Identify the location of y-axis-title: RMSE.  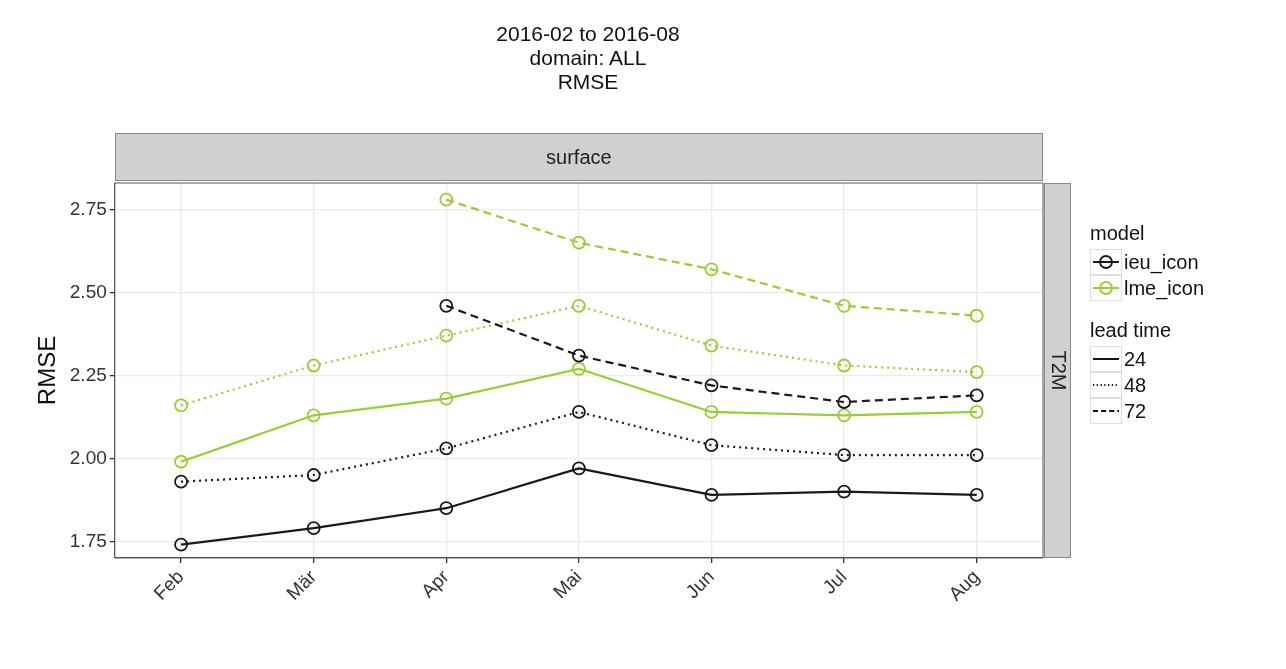
(47, 370).